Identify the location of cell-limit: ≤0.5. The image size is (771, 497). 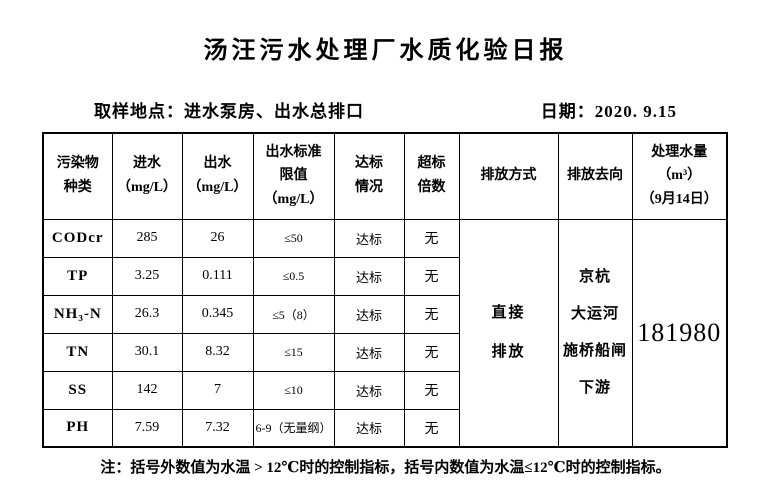
(293, 276).